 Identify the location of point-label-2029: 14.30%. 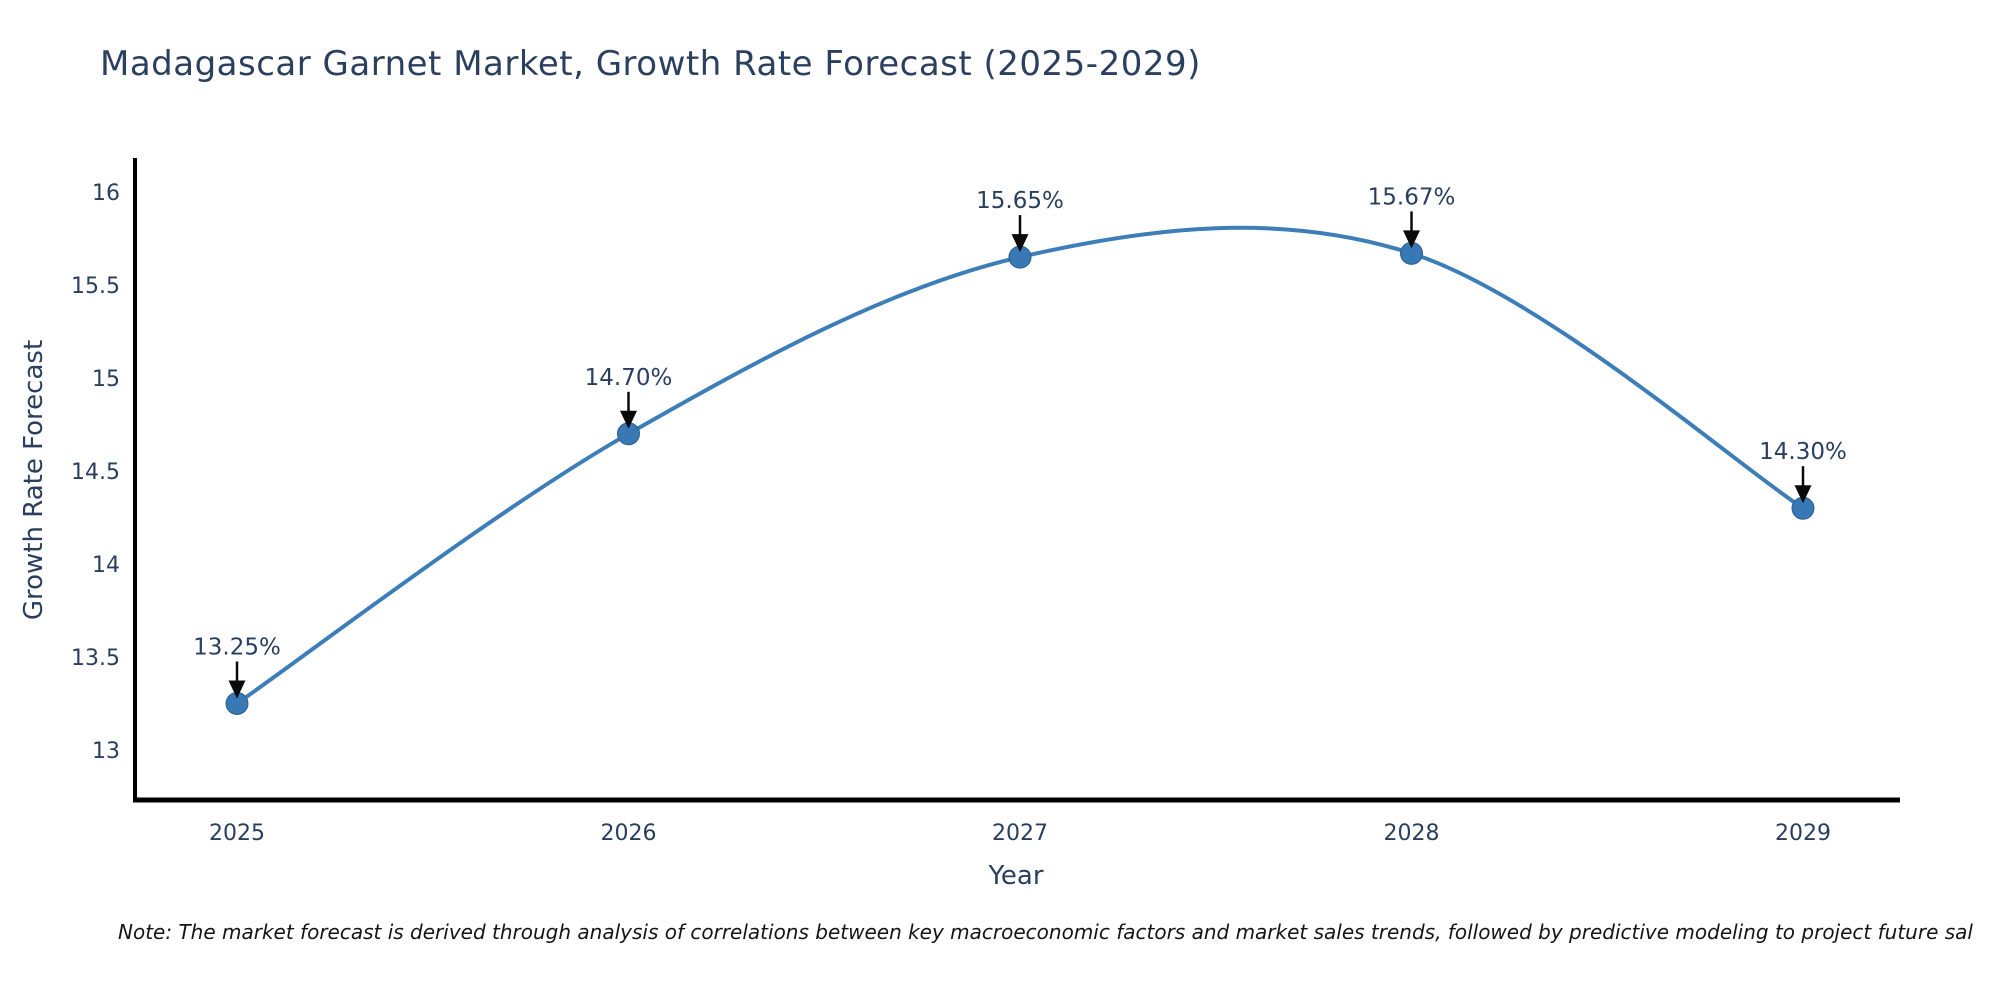
(1803, 452).